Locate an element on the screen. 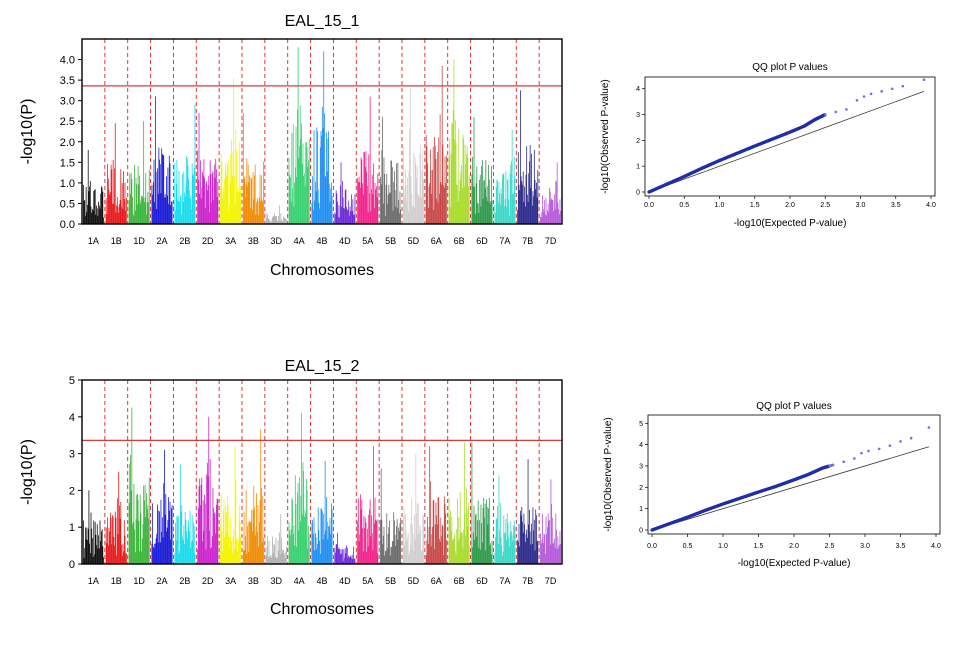  chromosome-markers-6b is located at coordinates (459, 503).